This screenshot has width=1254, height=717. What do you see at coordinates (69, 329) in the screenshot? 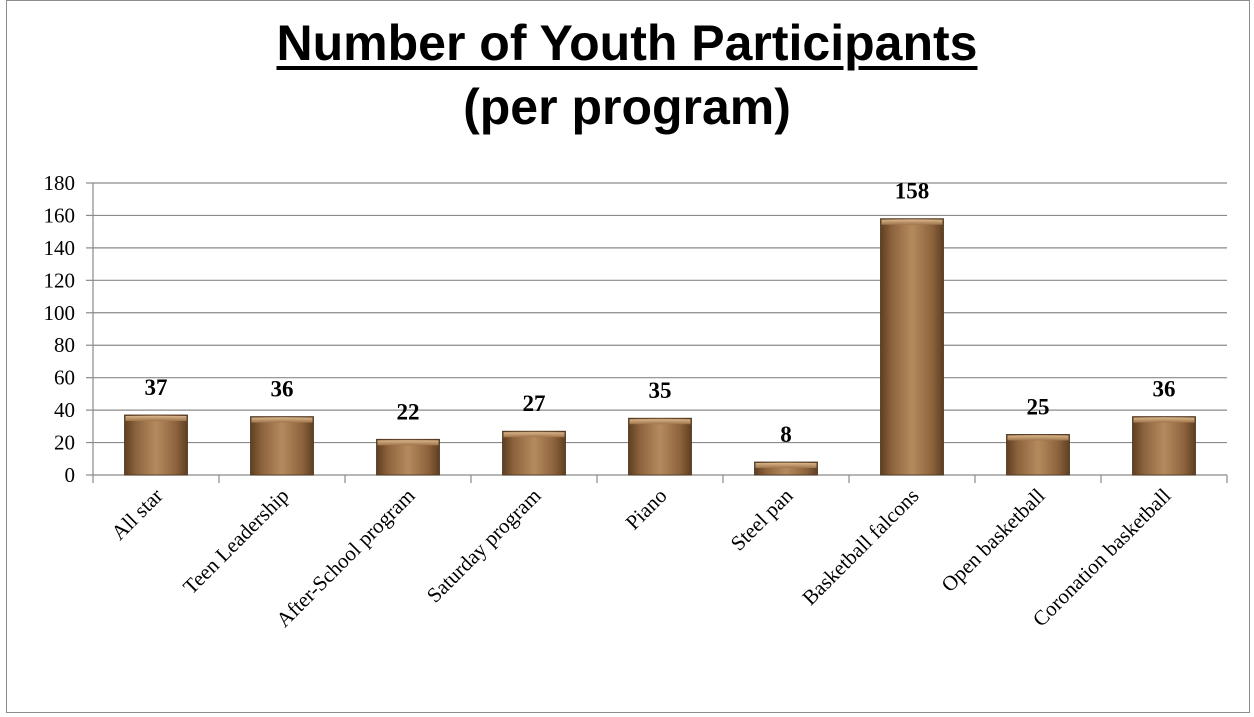
I see `y-axis: 0 20 40 60 80 100 120 140 160 180` at bounding box center [69, 329].